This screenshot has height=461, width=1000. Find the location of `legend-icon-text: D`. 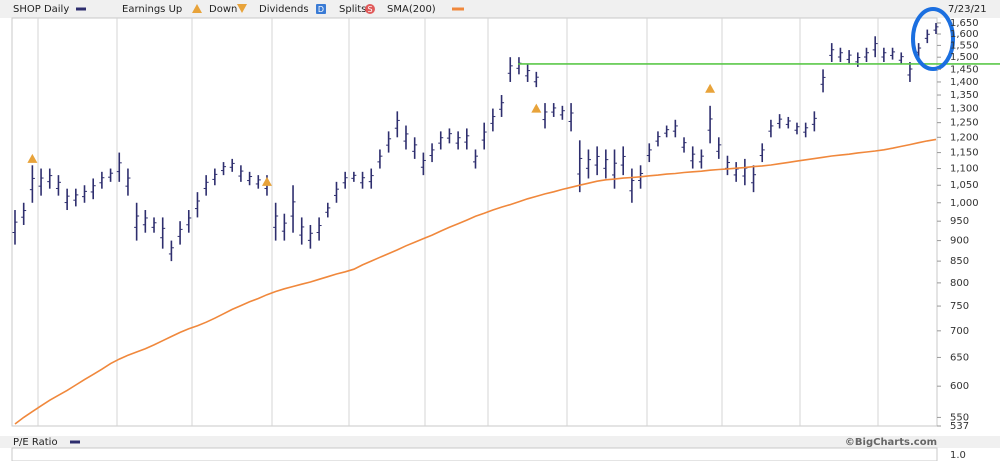

legend-icon-text: D is located at coordinates (321, 9).